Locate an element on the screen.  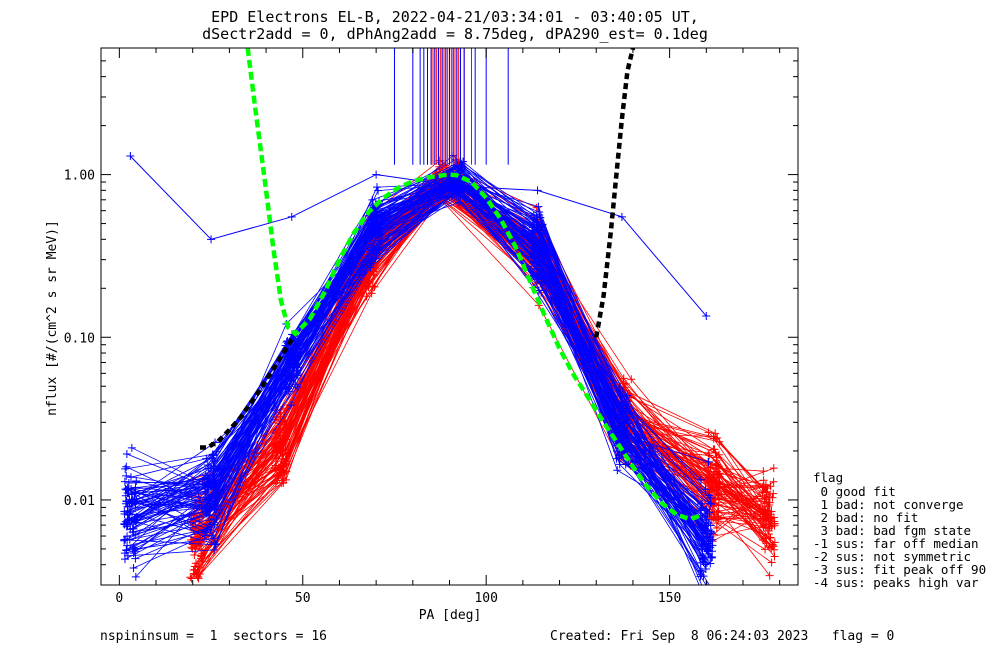
peak-lines-group is located at coordinates (451, 106).